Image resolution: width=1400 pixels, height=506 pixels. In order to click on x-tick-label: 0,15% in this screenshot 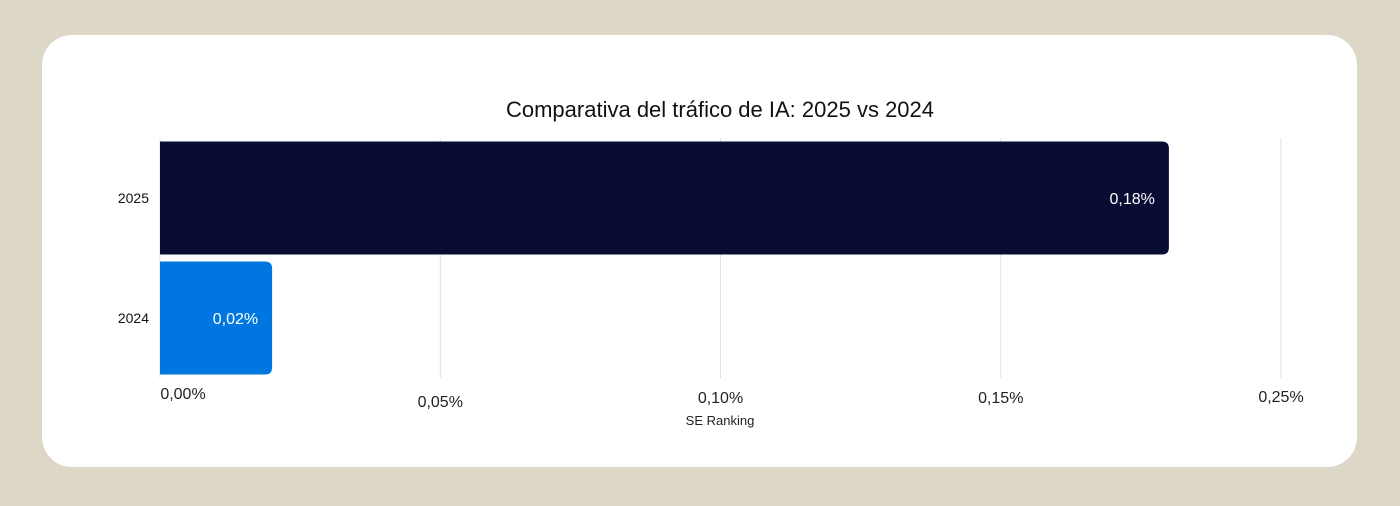, I will do `click(1000, 398)`.